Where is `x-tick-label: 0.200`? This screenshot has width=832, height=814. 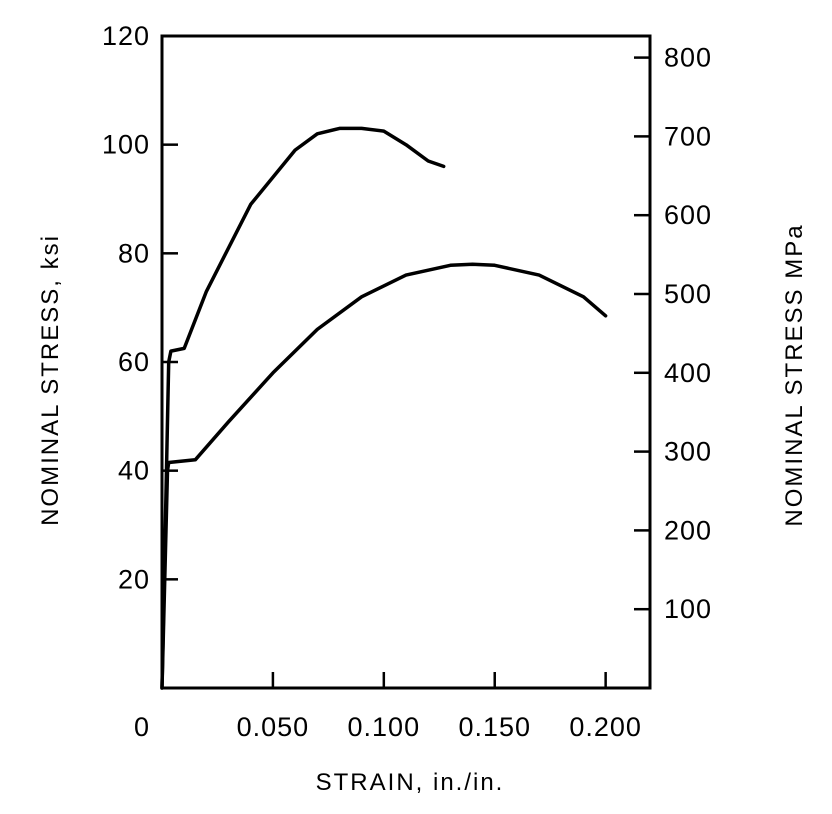
x-tick-label: 0.200 is located at coordinates (605, 727).